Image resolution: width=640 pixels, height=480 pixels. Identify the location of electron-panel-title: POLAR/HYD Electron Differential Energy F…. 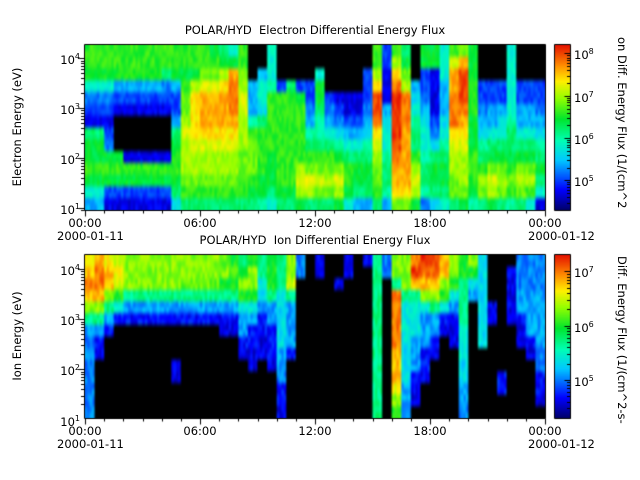
(315, 30).